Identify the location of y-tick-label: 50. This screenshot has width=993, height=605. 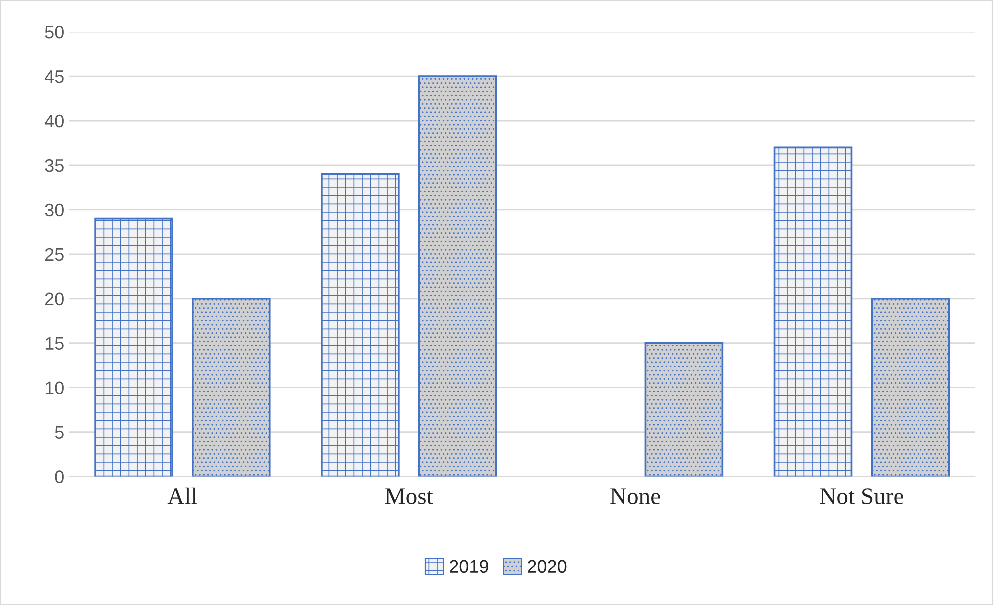
(54, 32).